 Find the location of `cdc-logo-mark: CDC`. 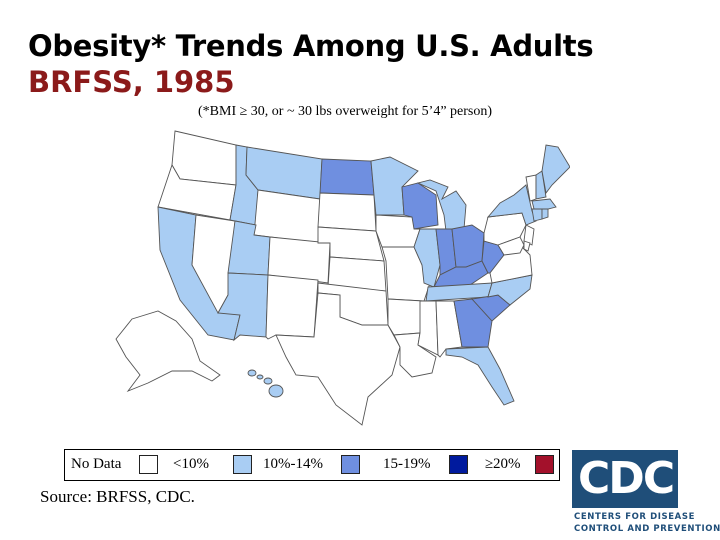

cdc-logo-mark: CDC is located at coordinates (625, 479).